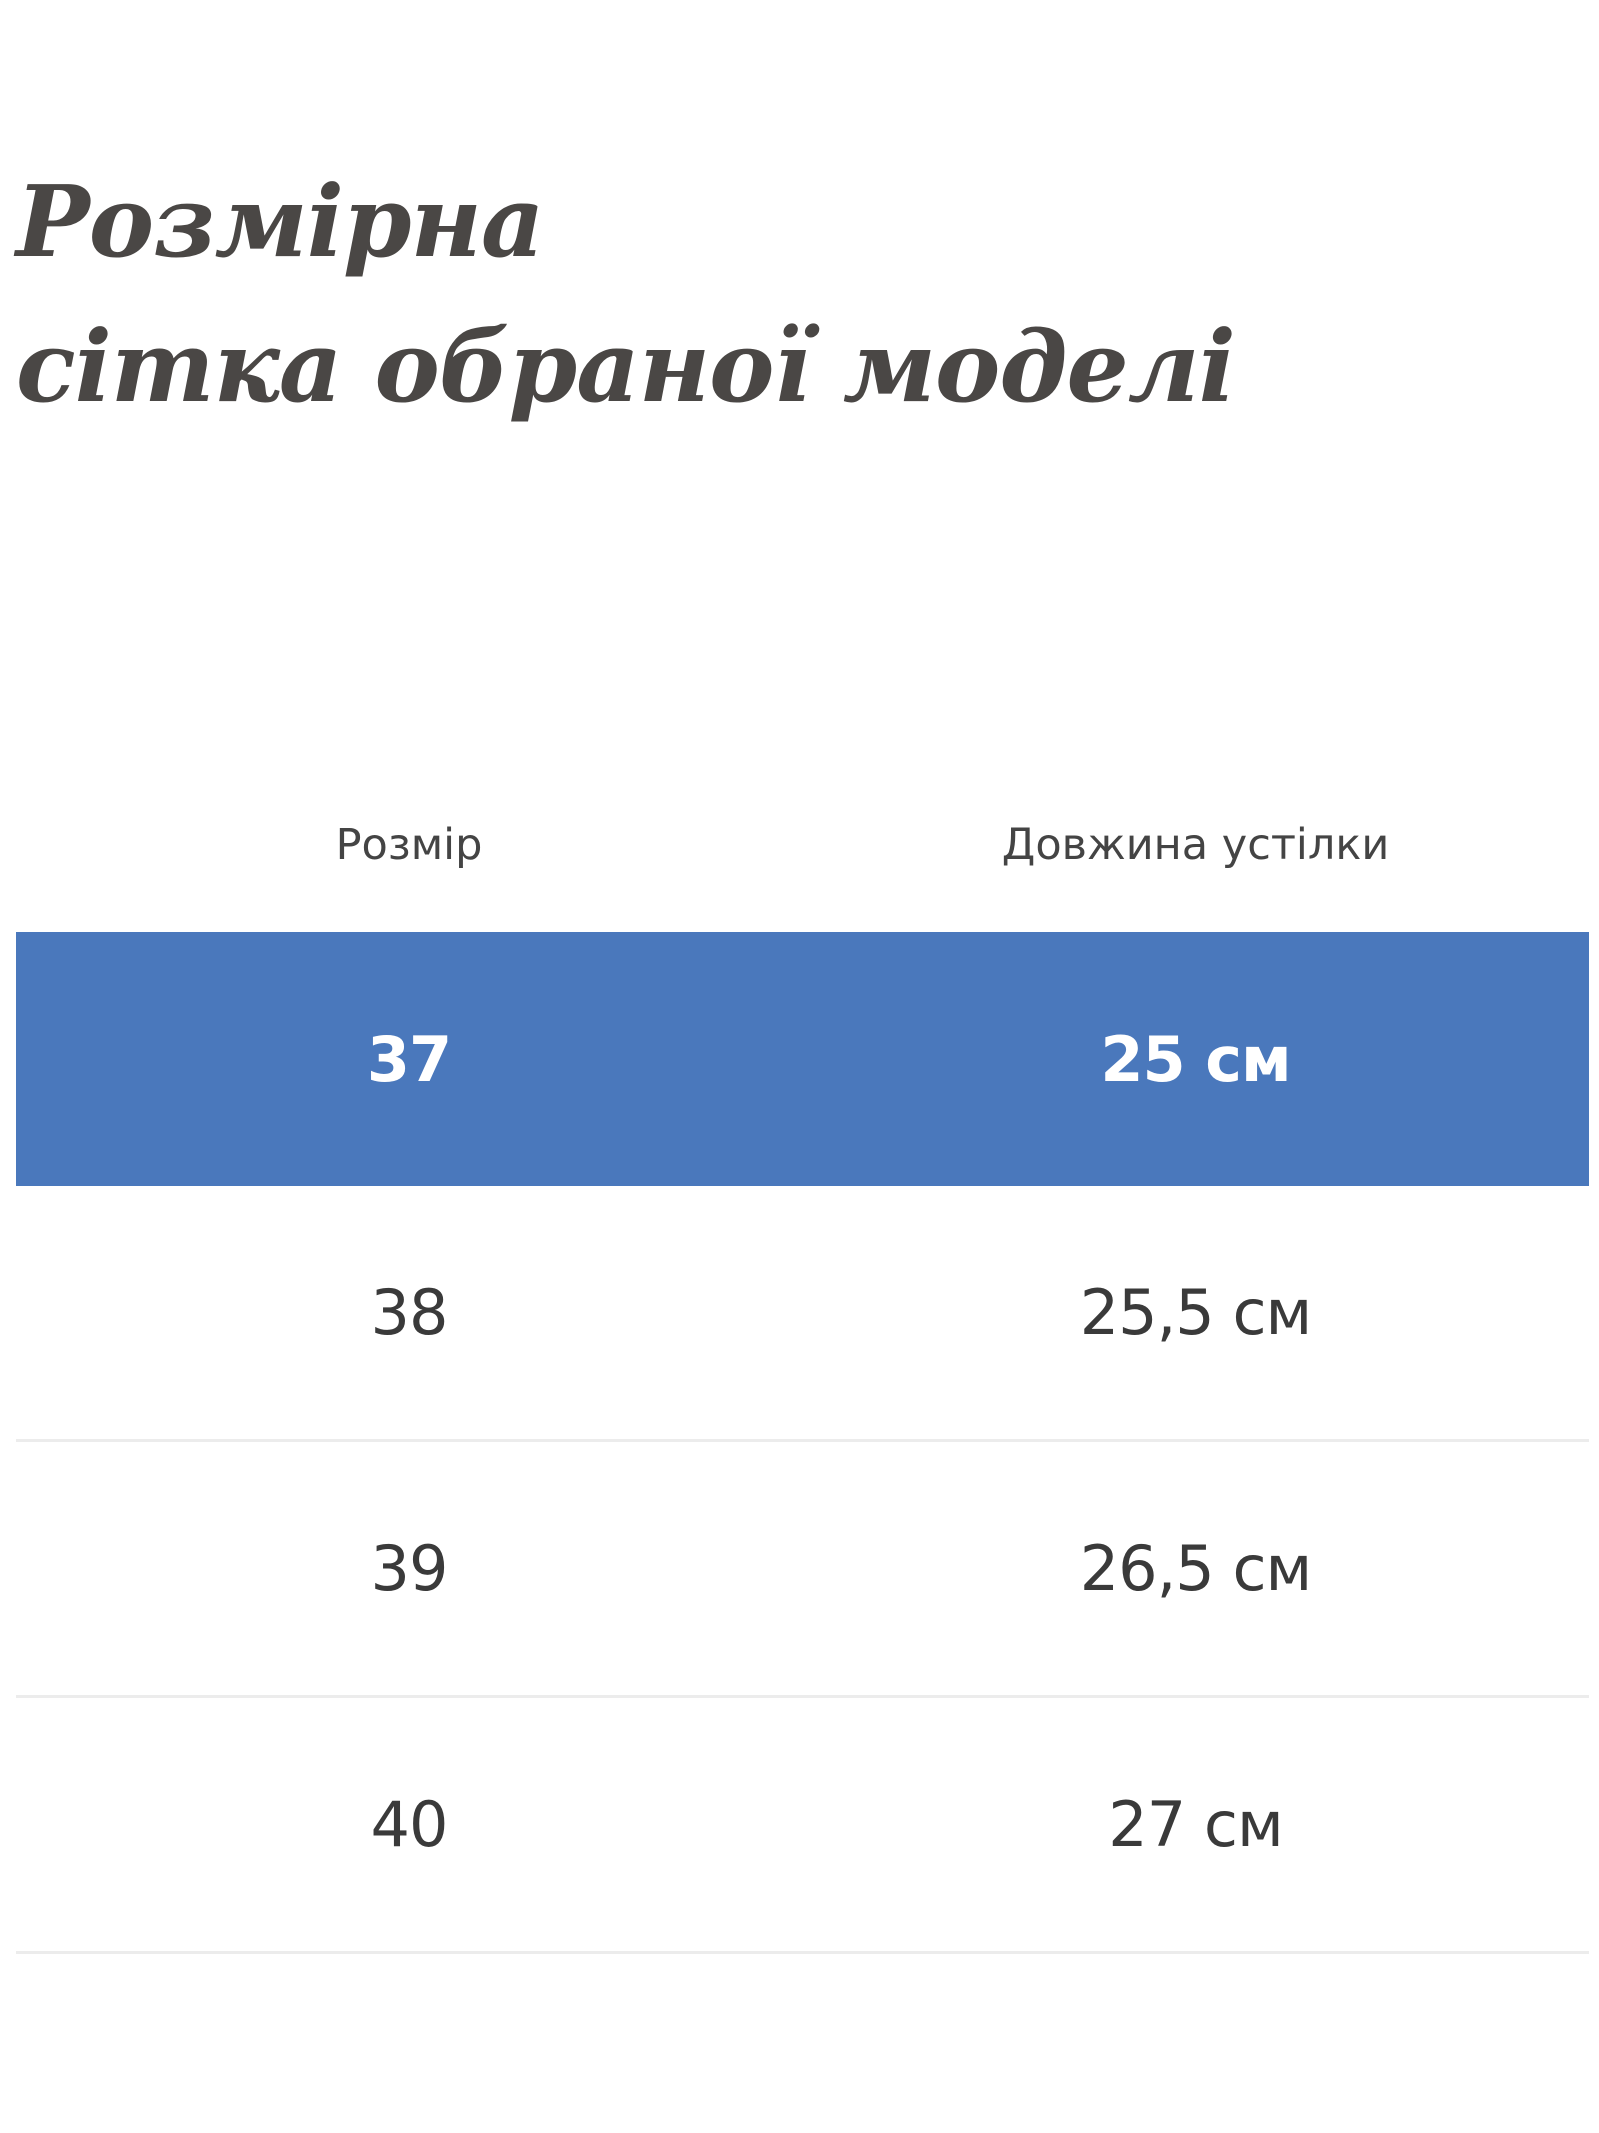 The width and height of the screenshot is (1599, 2133). Describe the element at coordinates (802, 1826) in the screenshot. I see `table-row: 40 27 см` at that location.